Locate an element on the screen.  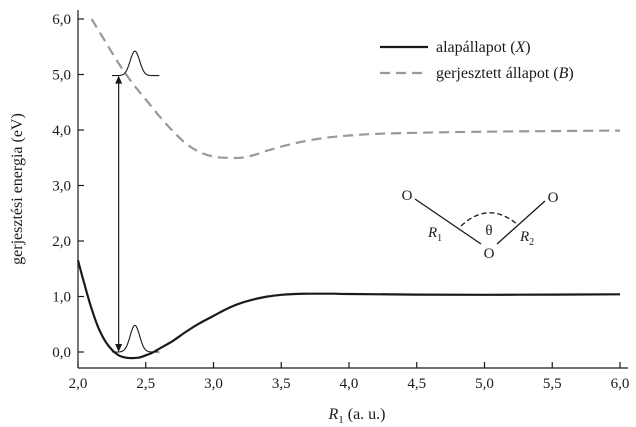
atom-center-label: O is located at coordinates (489, 254).